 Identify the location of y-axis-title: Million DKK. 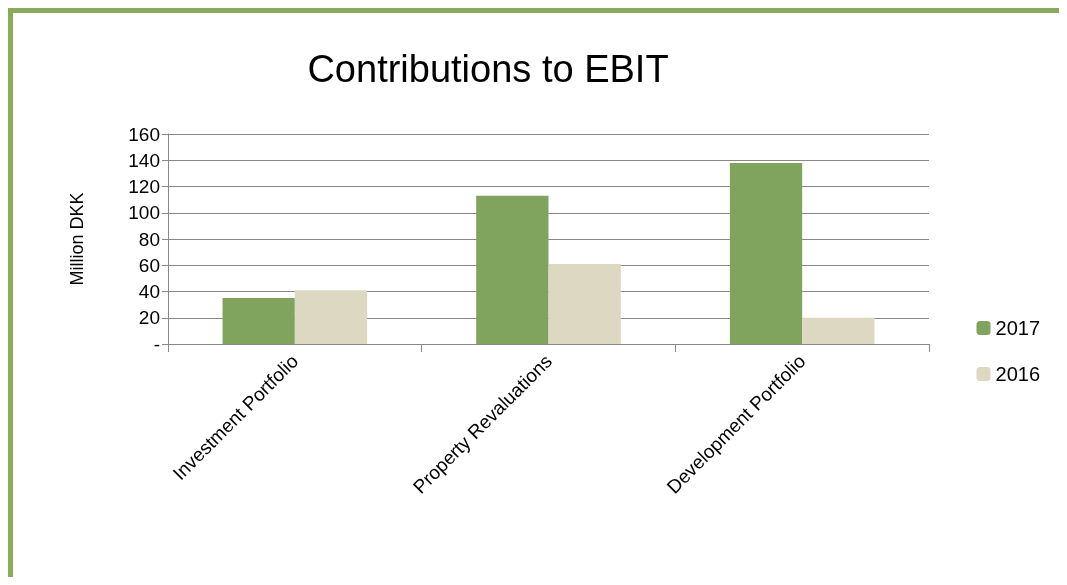
(77, 239).